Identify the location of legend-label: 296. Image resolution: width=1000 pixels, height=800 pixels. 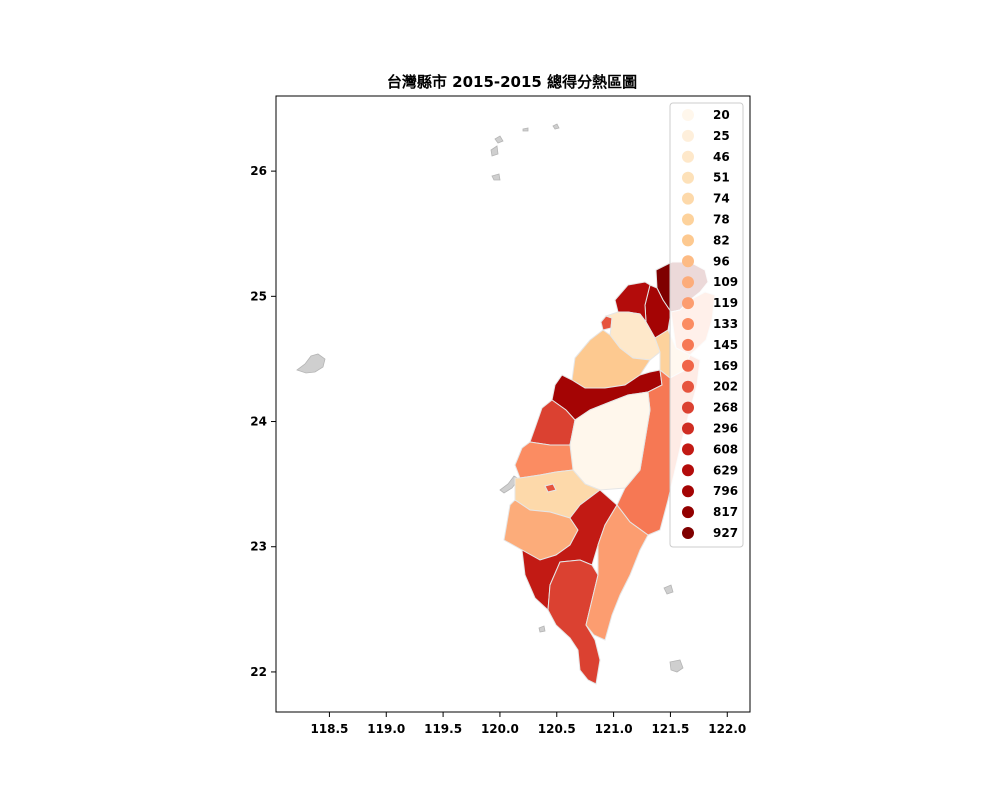
(725, 429).